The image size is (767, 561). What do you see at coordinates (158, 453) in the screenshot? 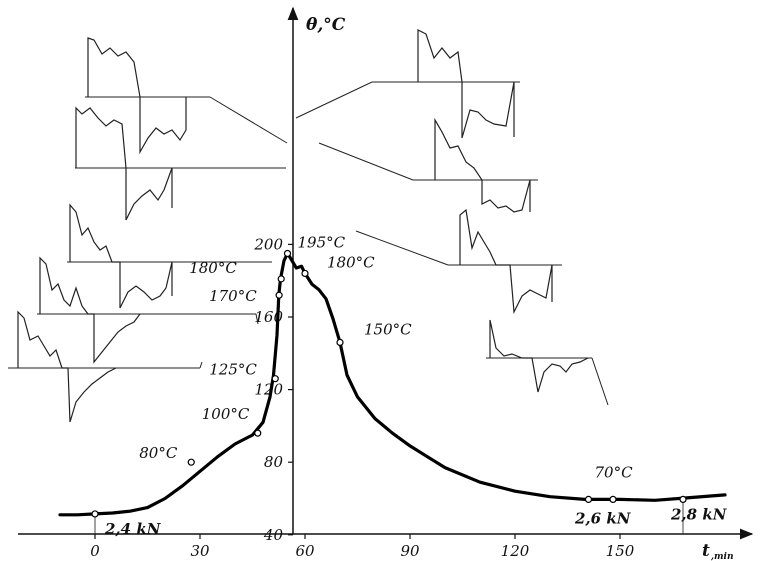
I see `annotation-label: 80°C` at bounding box center [158, 453].